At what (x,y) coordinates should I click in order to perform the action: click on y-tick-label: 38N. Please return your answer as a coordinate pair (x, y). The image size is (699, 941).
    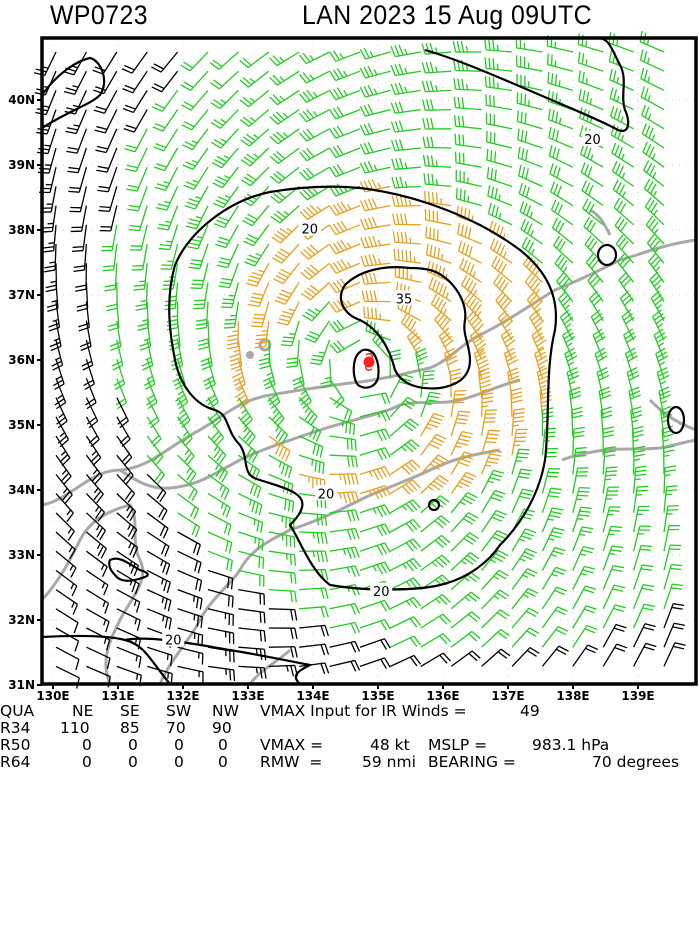
    Looking at the image, I should click on (21, 230).